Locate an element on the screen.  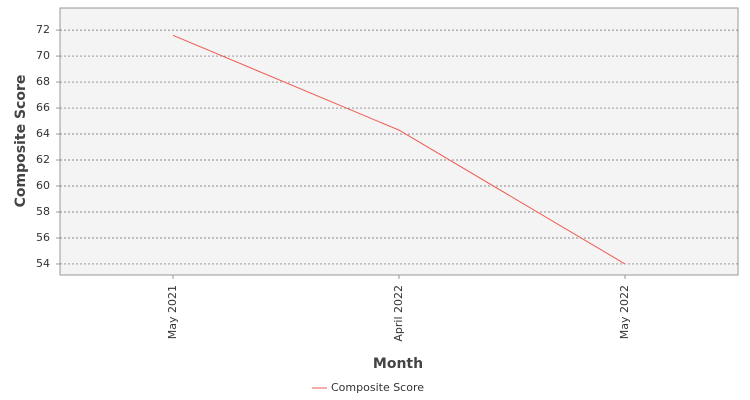
y-tick-label: 62 is located at coordinates (43, 159).